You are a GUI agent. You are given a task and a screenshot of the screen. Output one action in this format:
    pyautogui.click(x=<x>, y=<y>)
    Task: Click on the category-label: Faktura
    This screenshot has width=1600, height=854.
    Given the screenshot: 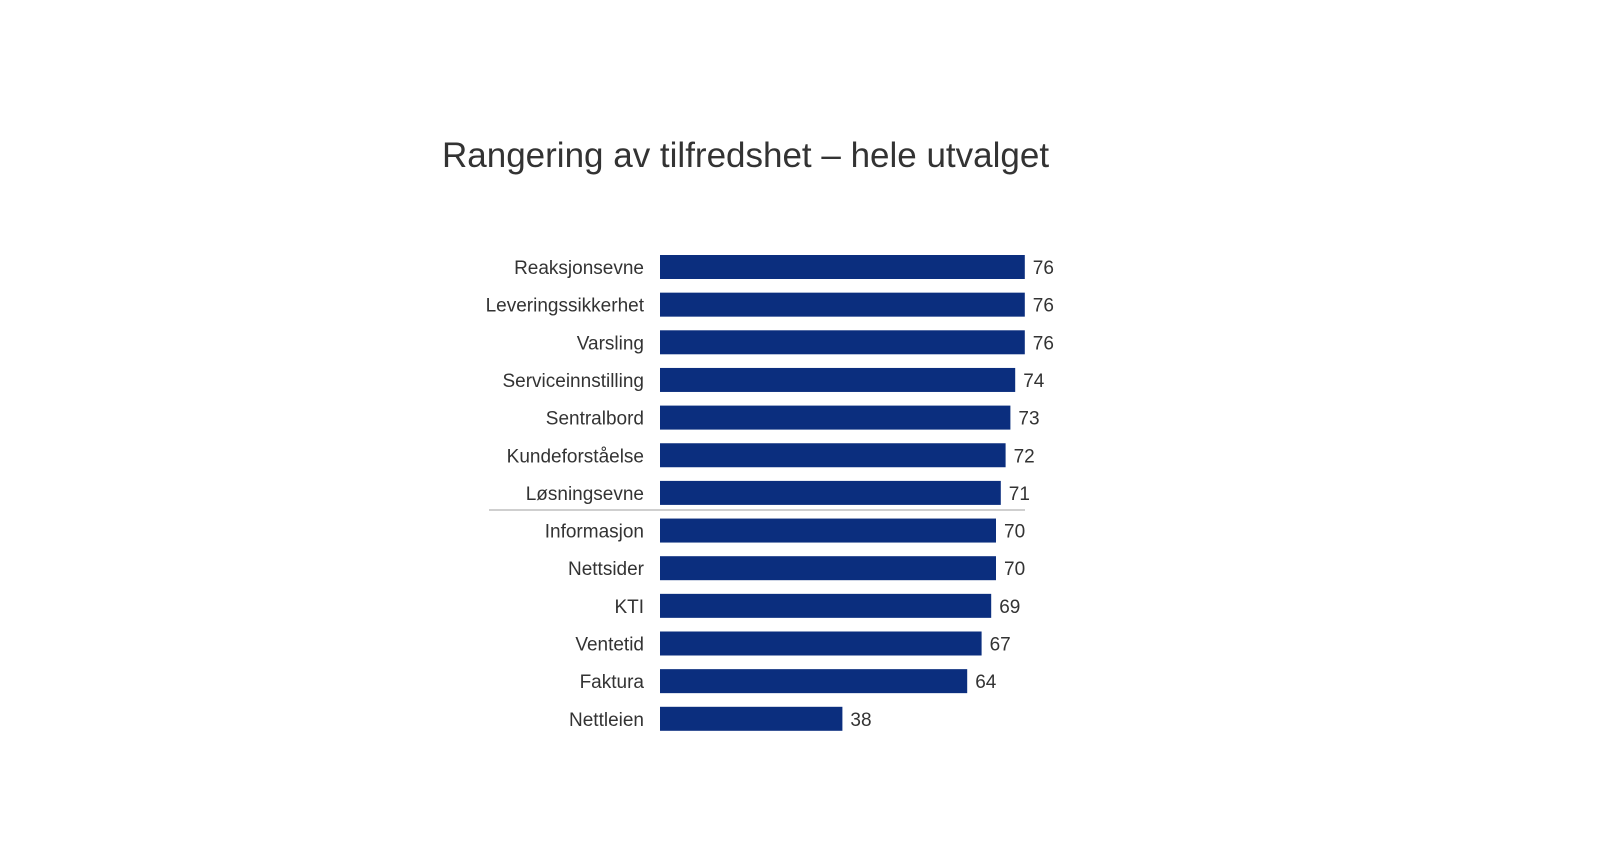 What is the action you would take?
    pyautogui.click(x=612, y=682)
    